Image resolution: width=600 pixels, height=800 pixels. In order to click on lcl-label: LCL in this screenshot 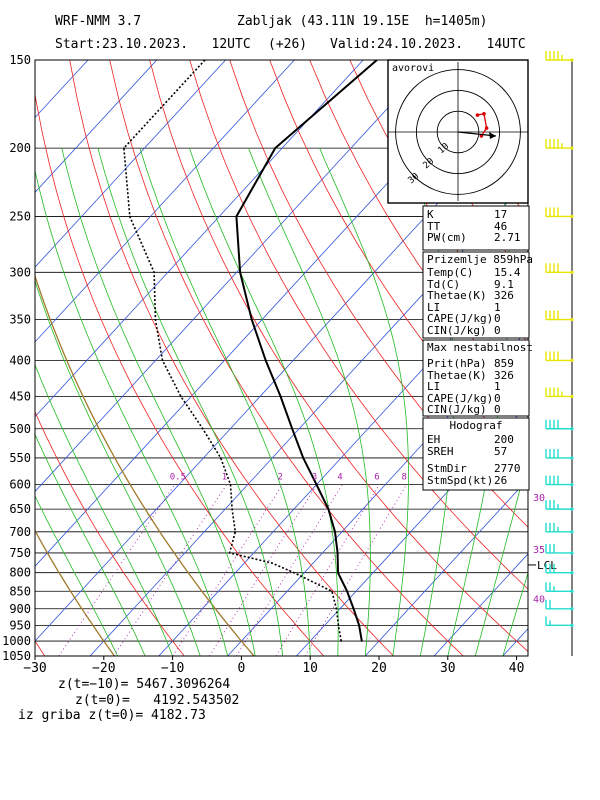, I will do `click(547, 565)`.